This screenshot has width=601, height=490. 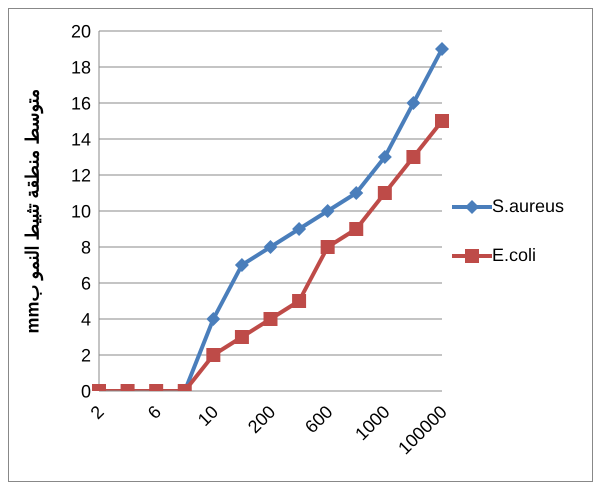 I want to click on y-tick-label: 0, so click(x=85, y=391).